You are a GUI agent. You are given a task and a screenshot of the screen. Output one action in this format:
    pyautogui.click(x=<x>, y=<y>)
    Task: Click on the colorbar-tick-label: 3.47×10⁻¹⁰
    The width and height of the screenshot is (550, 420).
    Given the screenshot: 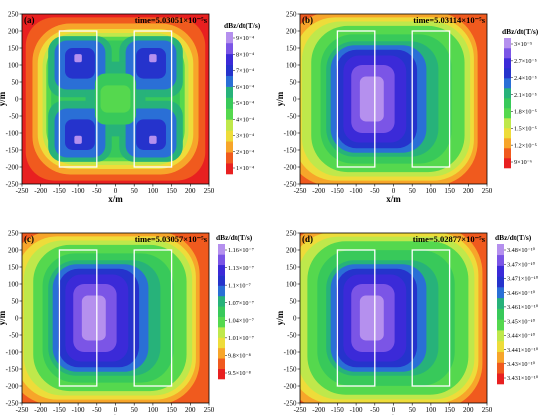 What is the action you would take?
    pyautogui.click(x=521, y=264)
    